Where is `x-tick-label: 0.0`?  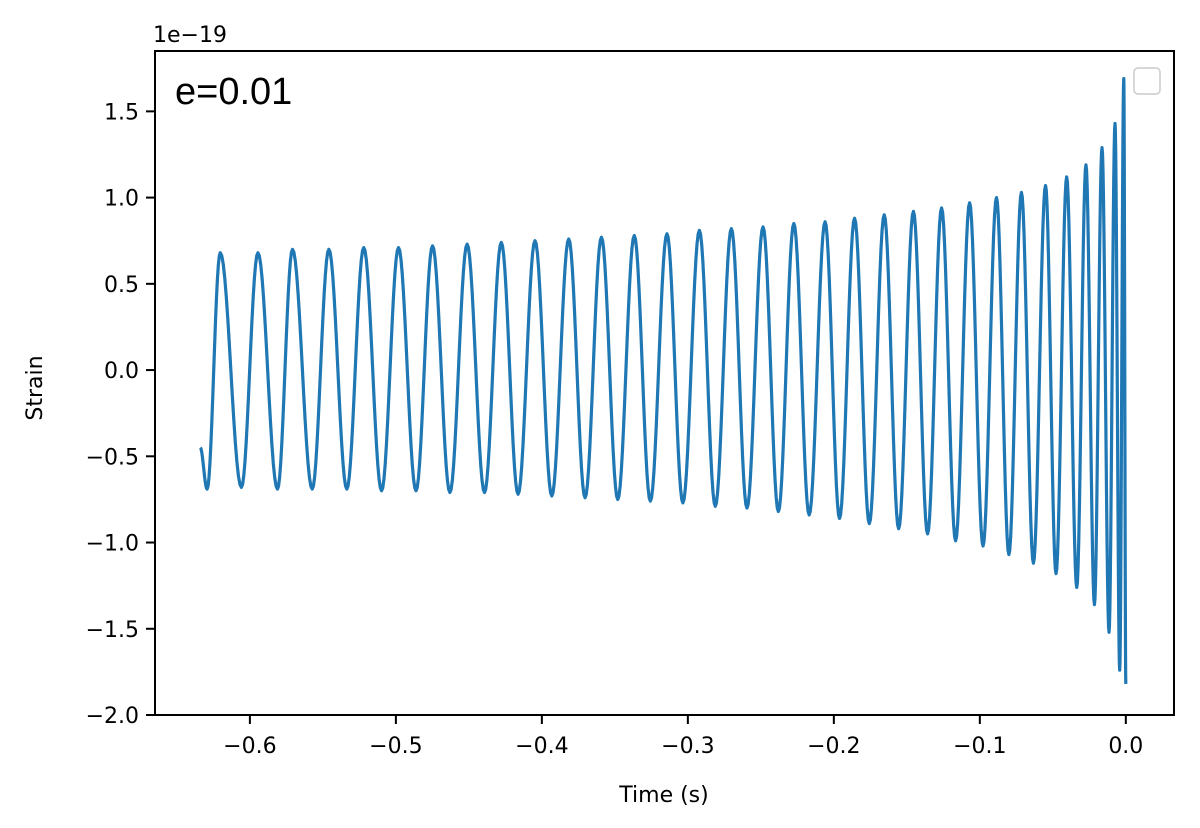 x-tick-label: 0.0 is located at coordinates (1125, 746).